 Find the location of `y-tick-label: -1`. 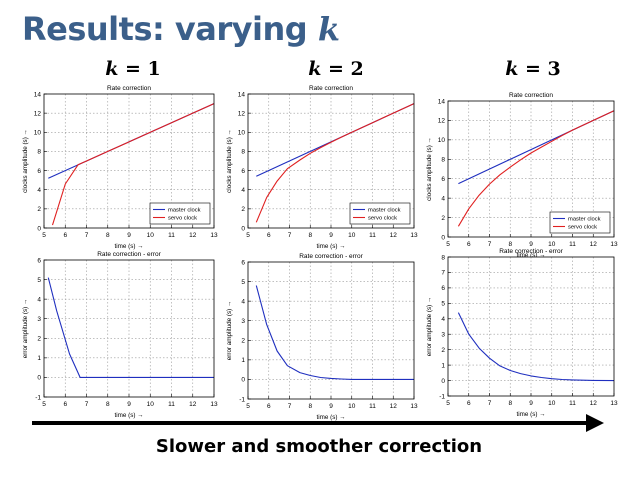

y-tick-label: -1 is located at coordinates (38, 397).